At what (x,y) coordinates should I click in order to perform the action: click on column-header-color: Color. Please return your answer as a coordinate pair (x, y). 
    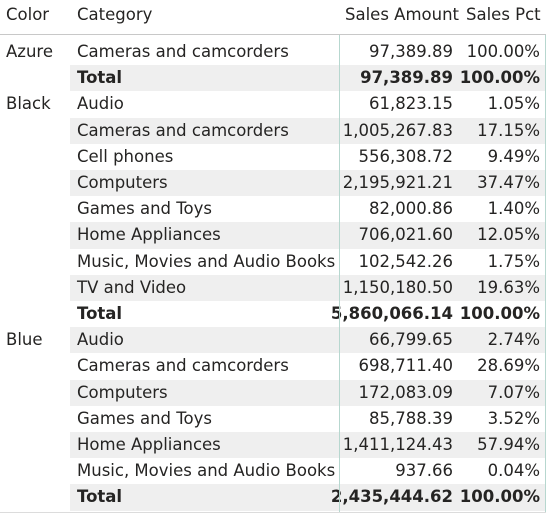
    Looking at the image, I should click on (28, 14).